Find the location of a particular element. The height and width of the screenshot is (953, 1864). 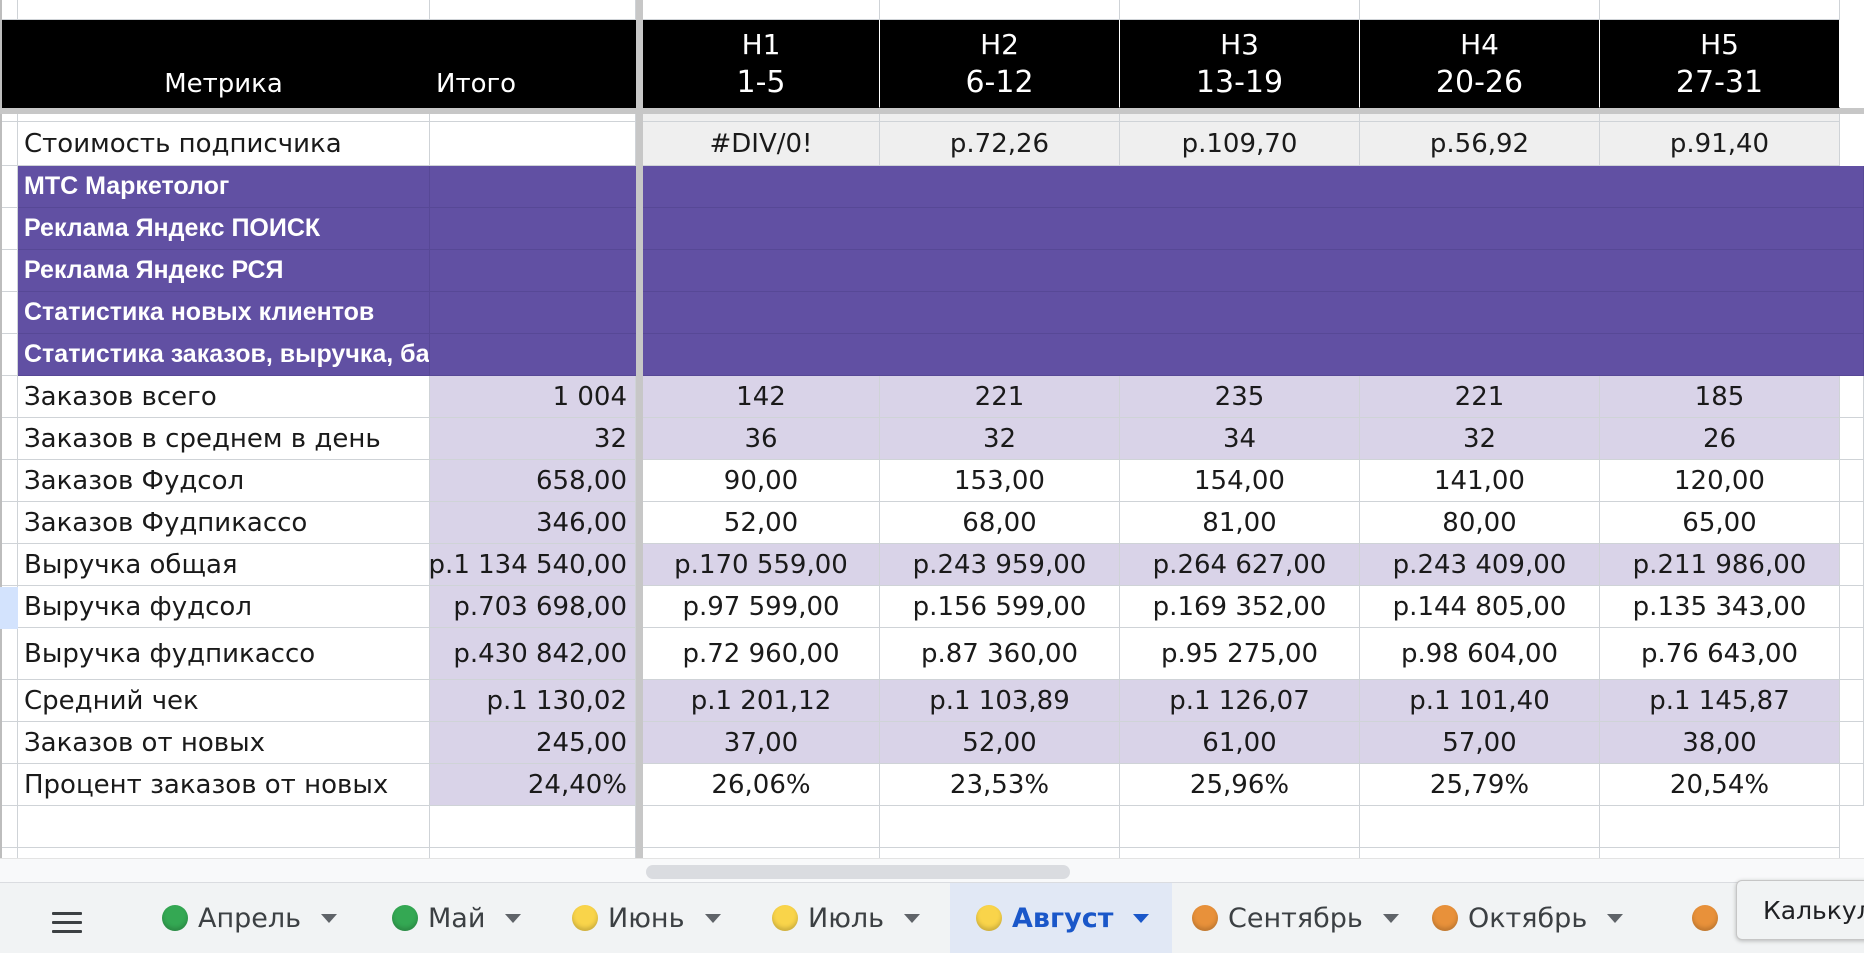

total-cell: р.1 134 540,00 is located at coordinates (533, 565).